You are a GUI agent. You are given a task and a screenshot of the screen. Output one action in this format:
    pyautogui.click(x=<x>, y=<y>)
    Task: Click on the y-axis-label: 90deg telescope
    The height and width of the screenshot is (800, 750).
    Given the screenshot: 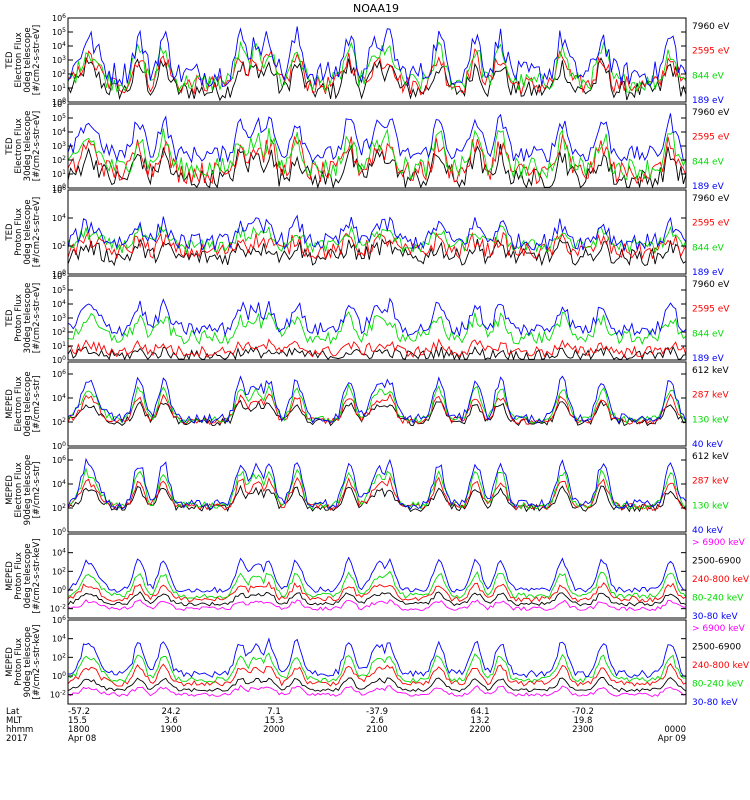 What is the action you would take?
    pyautogui.click(x=28, y=490)
    